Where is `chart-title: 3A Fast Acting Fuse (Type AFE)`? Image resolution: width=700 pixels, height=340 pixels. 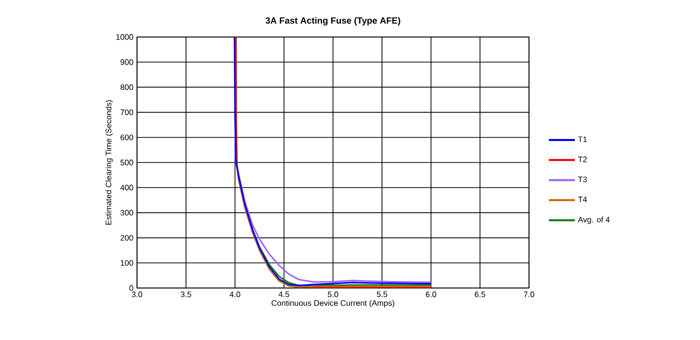 chart-title: 3A Fast Acting Fuse (Type AFE) is located at coordinates (333, 21).